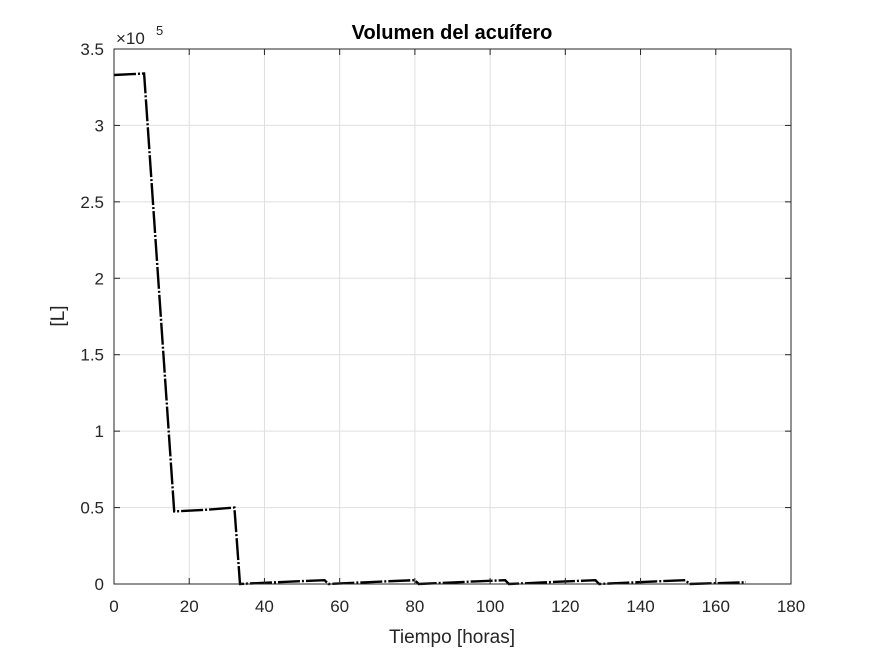 This screenshot has width=875, height=656. What do you see at coordinates (791, 606) in the screenshot?
I see `x-tick-label: 180` at bounding box center [791, 606].